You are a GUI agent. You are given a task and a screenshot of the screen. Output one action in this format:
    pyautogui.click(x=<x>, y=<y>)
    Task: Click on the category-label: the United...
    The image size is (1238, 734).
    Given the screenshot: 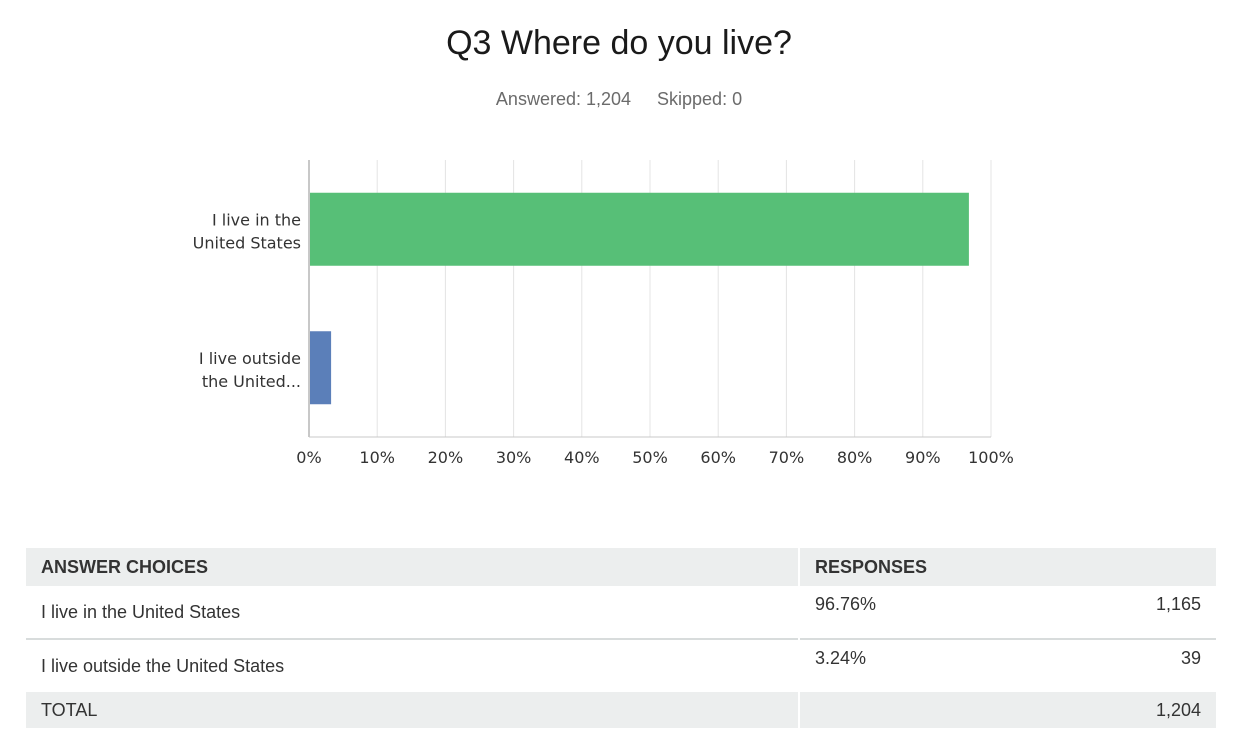 What is the action you would take?
    pyautogui.click(x=251, y=381)
    